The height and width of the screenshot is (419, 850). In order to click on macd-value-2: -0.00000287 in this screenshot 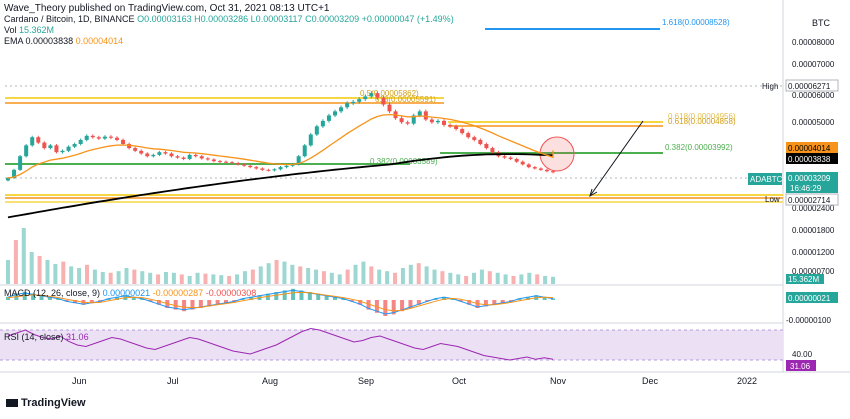, I will do `click(178, 293)`.